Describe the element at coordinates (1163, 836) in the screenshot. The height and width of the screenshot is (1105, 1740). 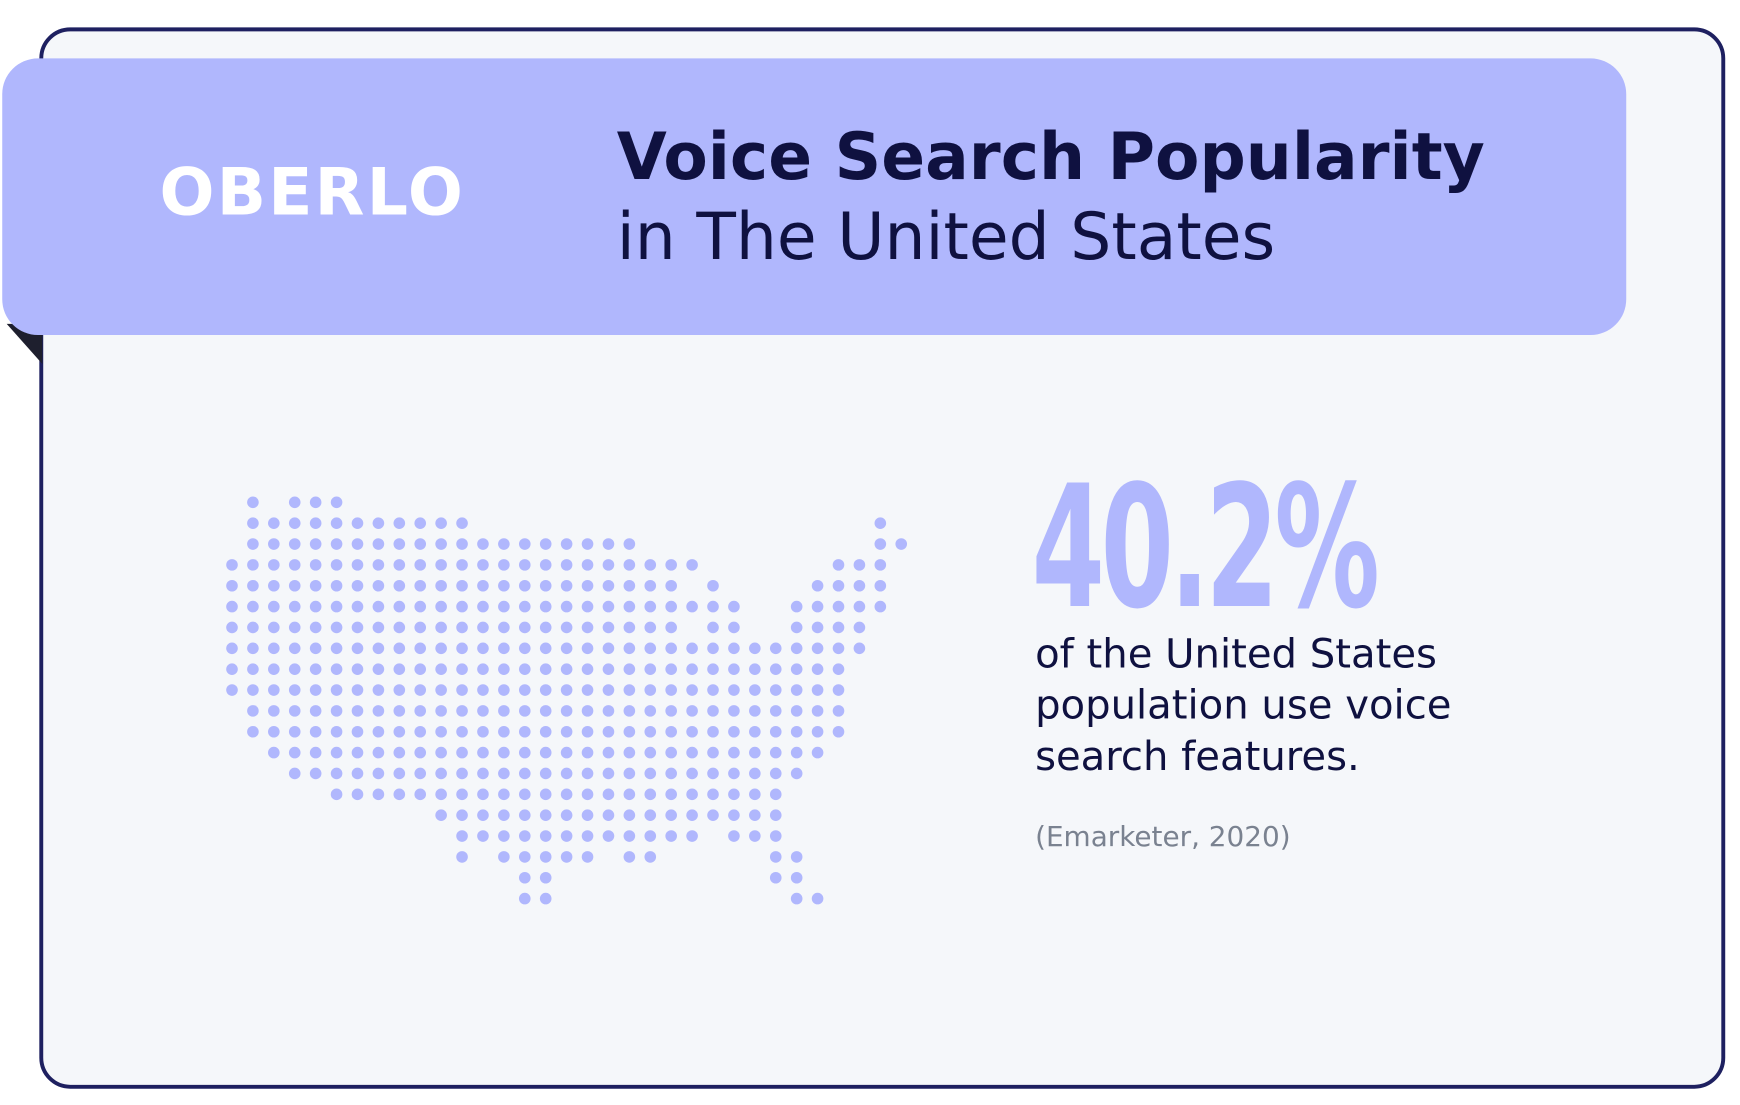
I see `source: (Emarketer, 2020)` at that location.